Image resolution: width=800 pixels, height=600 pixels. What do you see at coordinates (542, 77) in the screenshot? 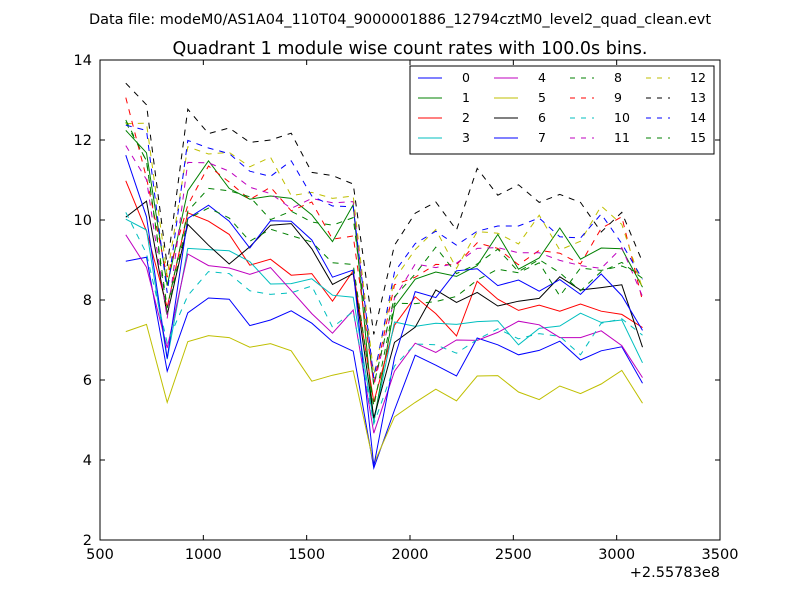
I see `legend-label-4: 4` at bounding box center [542, 77].